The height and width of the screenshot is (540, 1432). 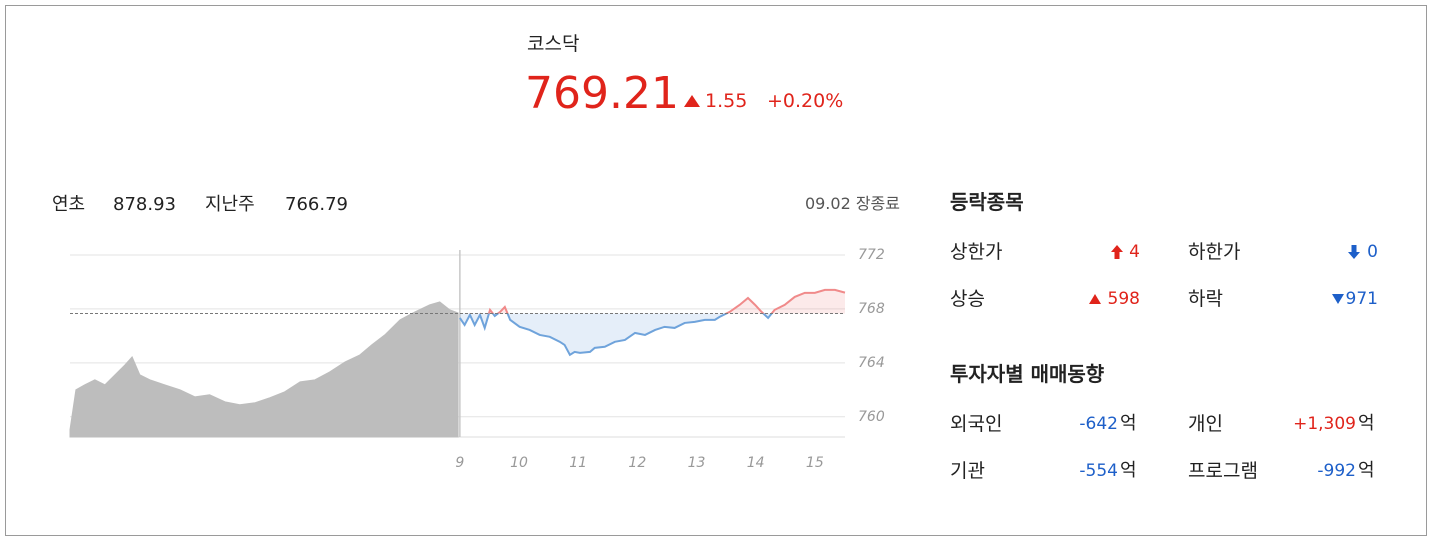 I want to click on up-line, so click(x=657, y=301).